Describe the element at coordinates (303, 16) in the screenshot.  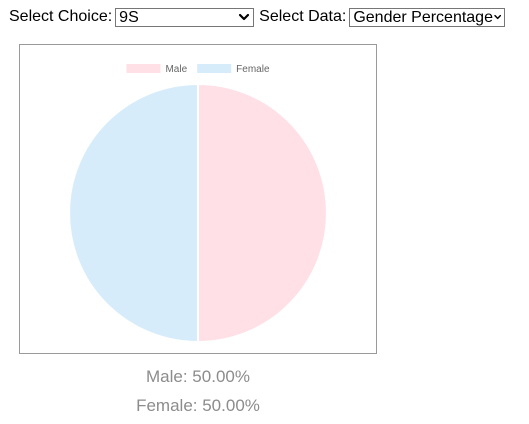
I see `data-label: Select Data:` at that location.